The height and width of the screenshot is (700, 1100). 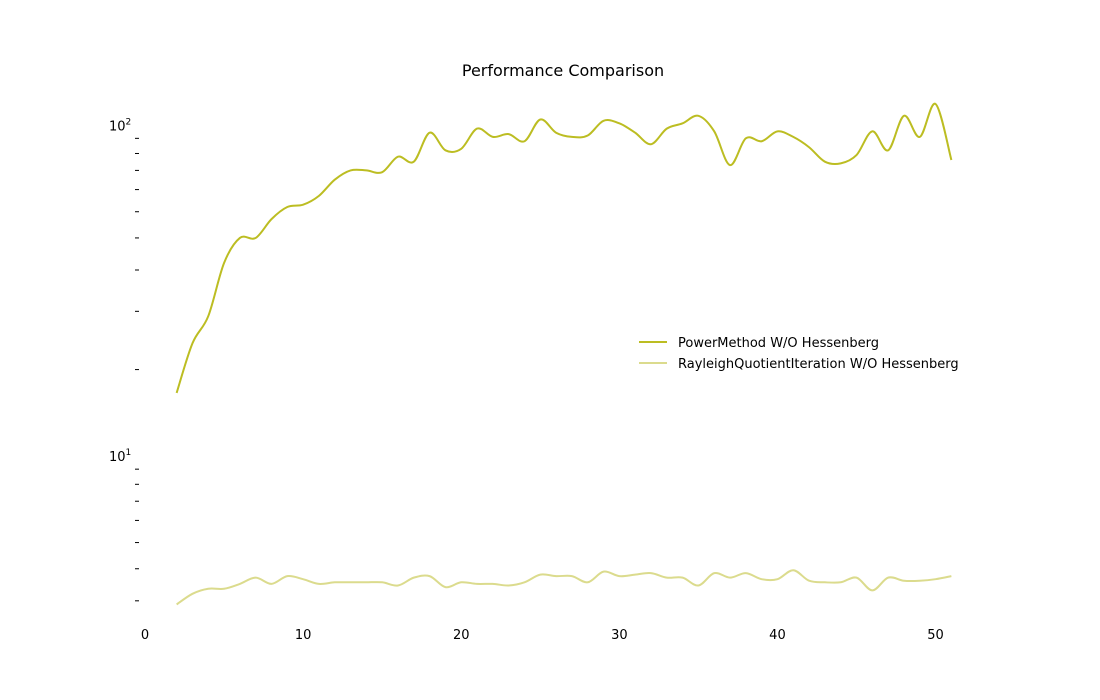 I want to click on y-tick-label-1: 10², so click(x=120, y=125).